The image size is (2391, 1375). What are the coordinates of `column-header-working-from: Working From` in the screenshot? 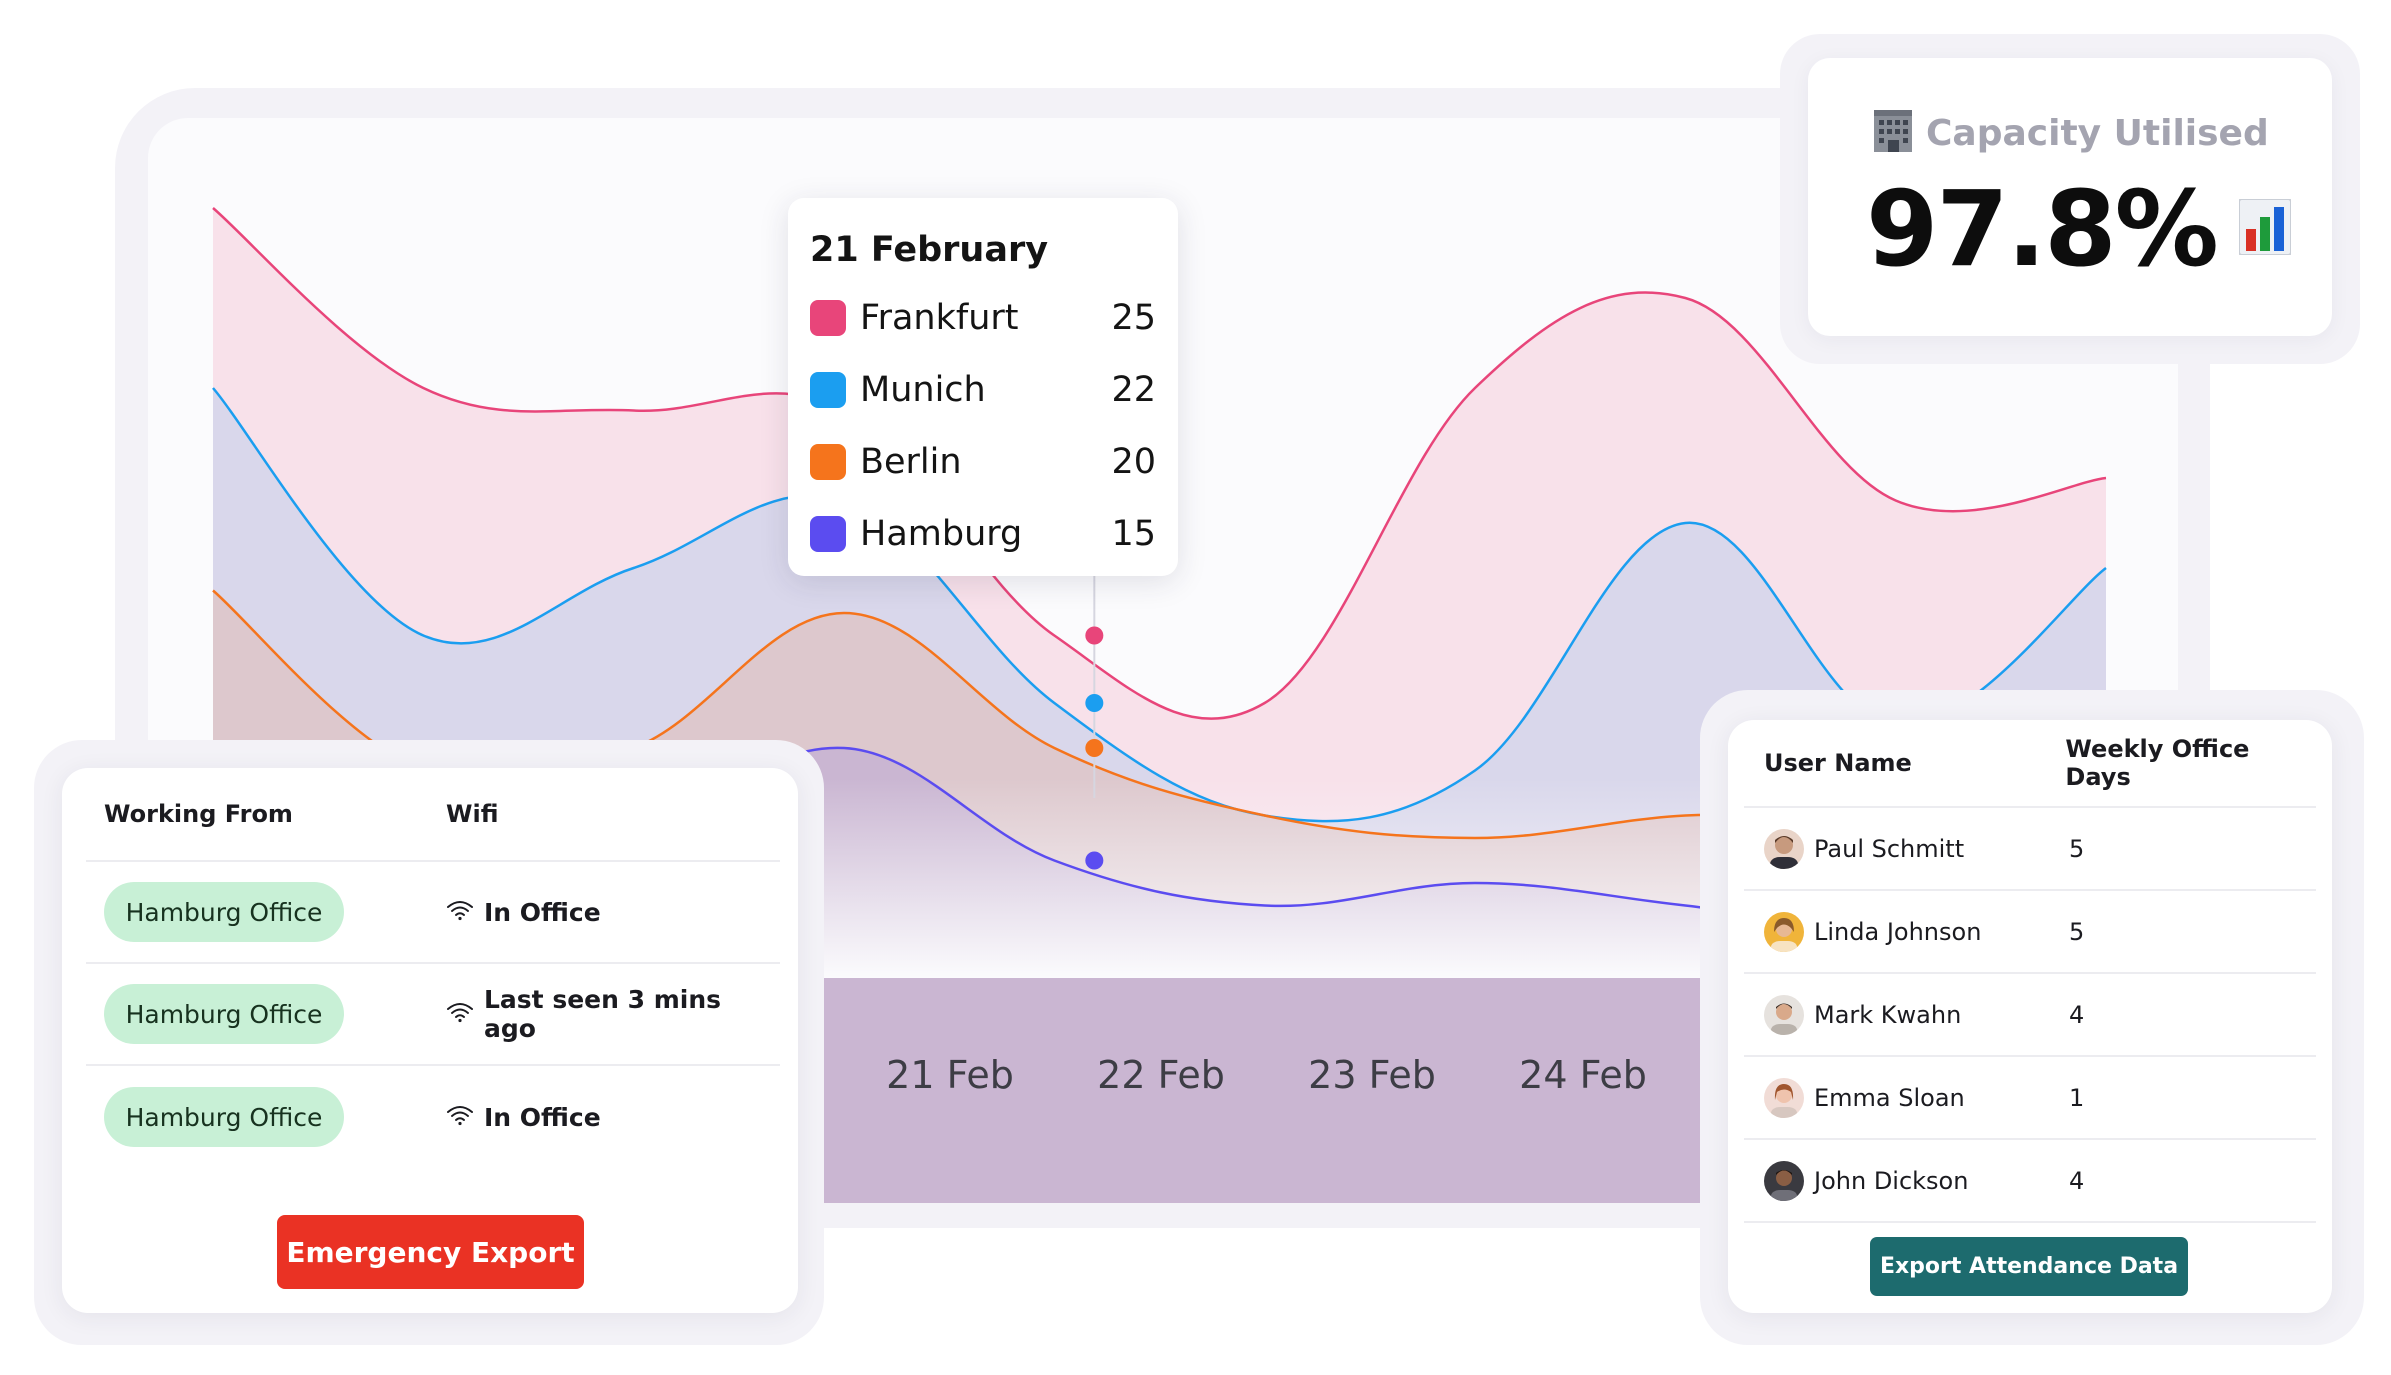 It's located at (198, 814).